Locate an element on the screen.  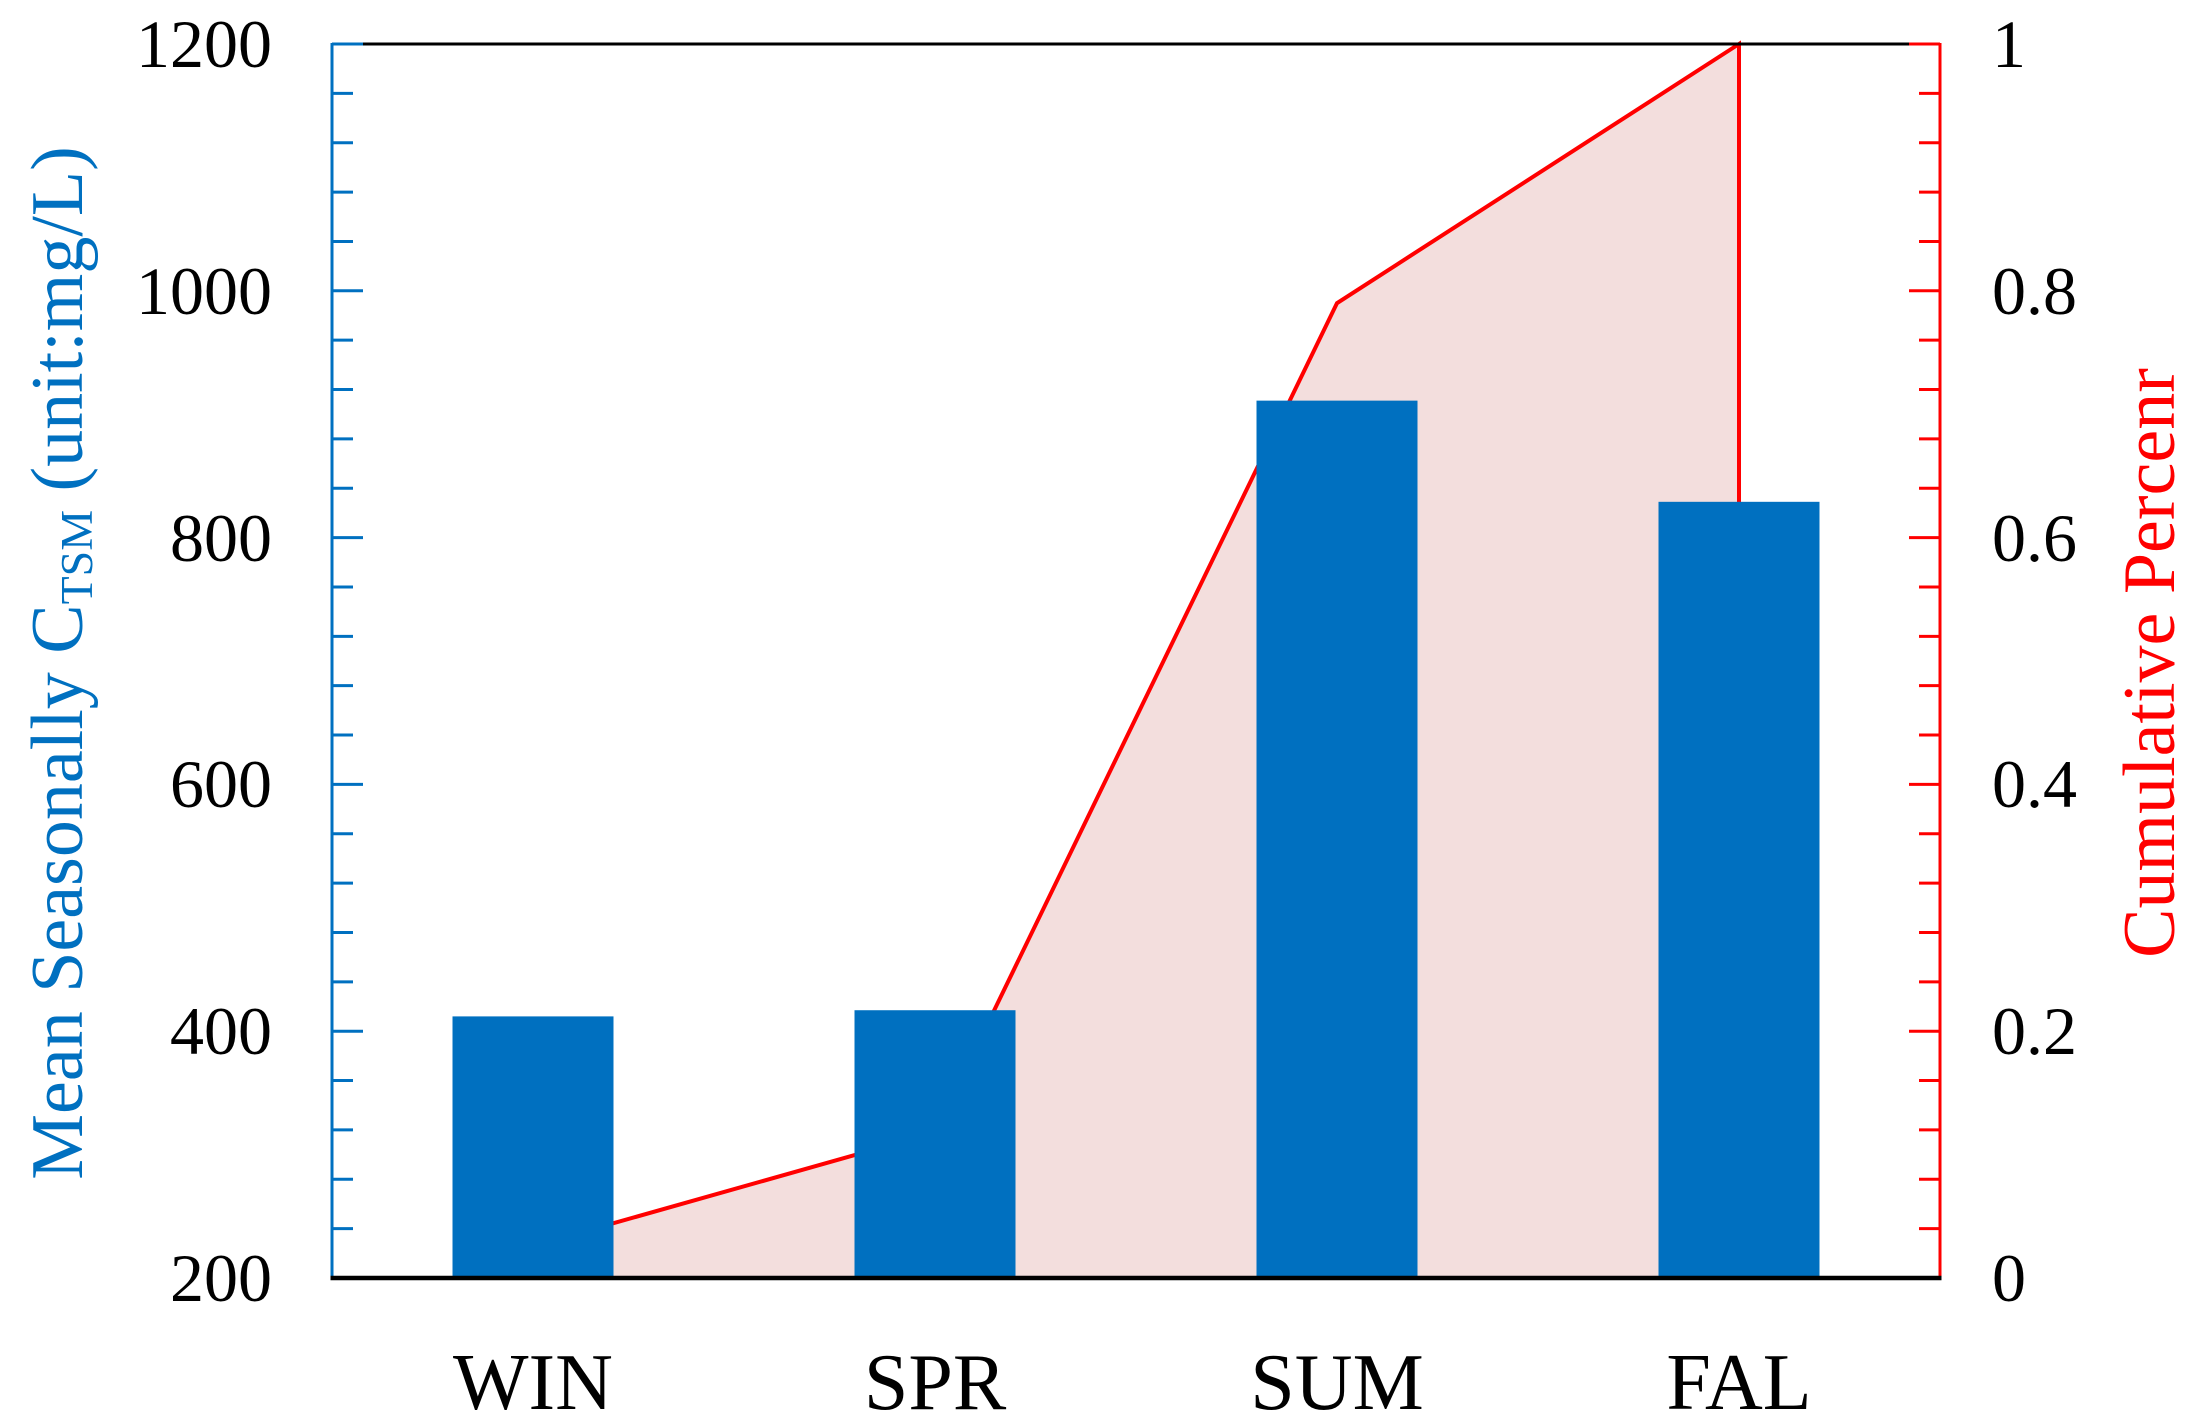
left-tick-label: 800 is located at coordinates (221, 537).